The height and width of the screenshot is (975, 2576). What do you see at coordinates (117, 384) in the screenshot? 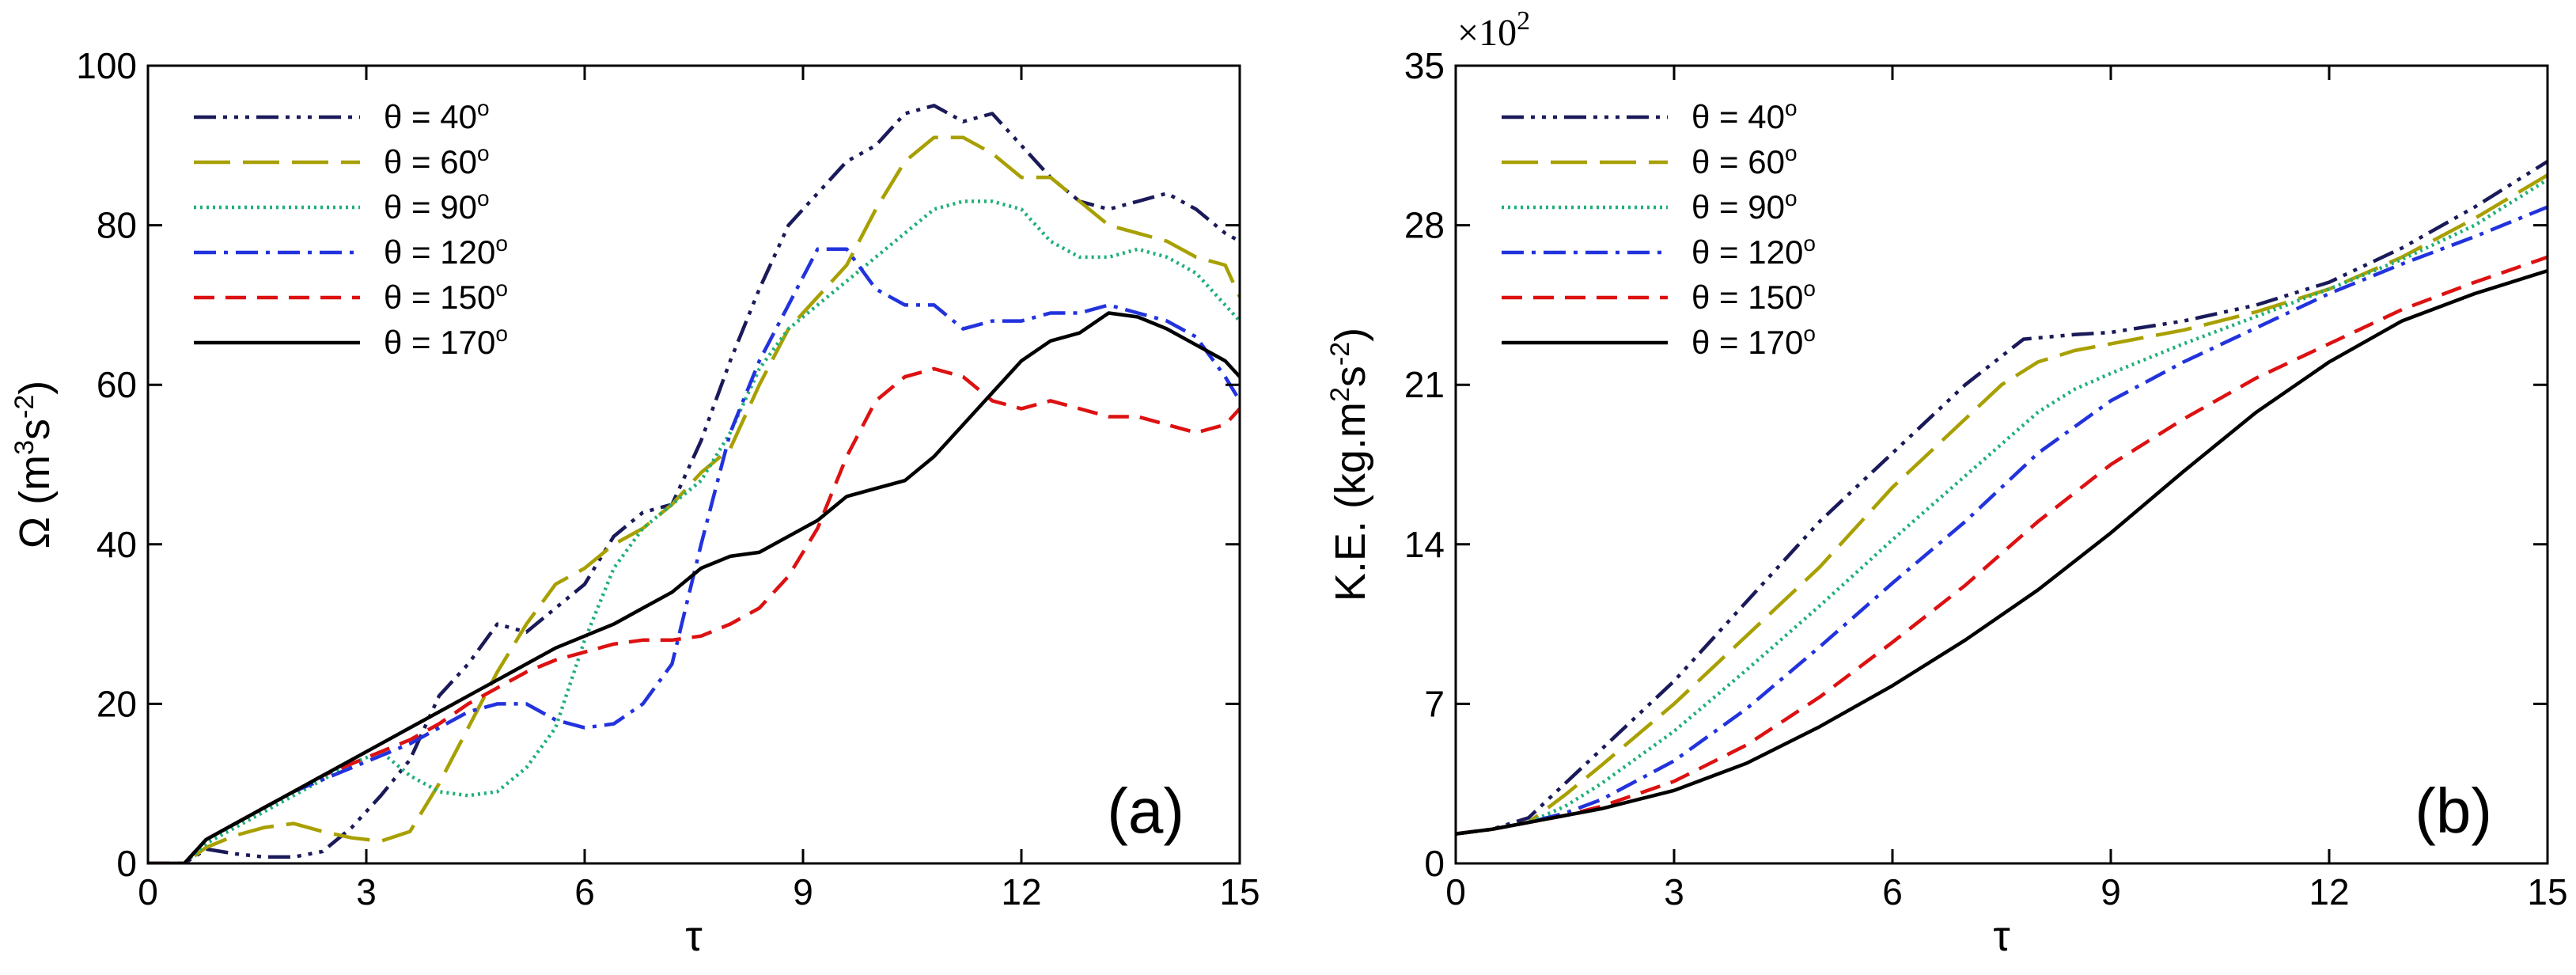
I see `chart-a-y-tick-label: 60` at bounding box center [117, 384].